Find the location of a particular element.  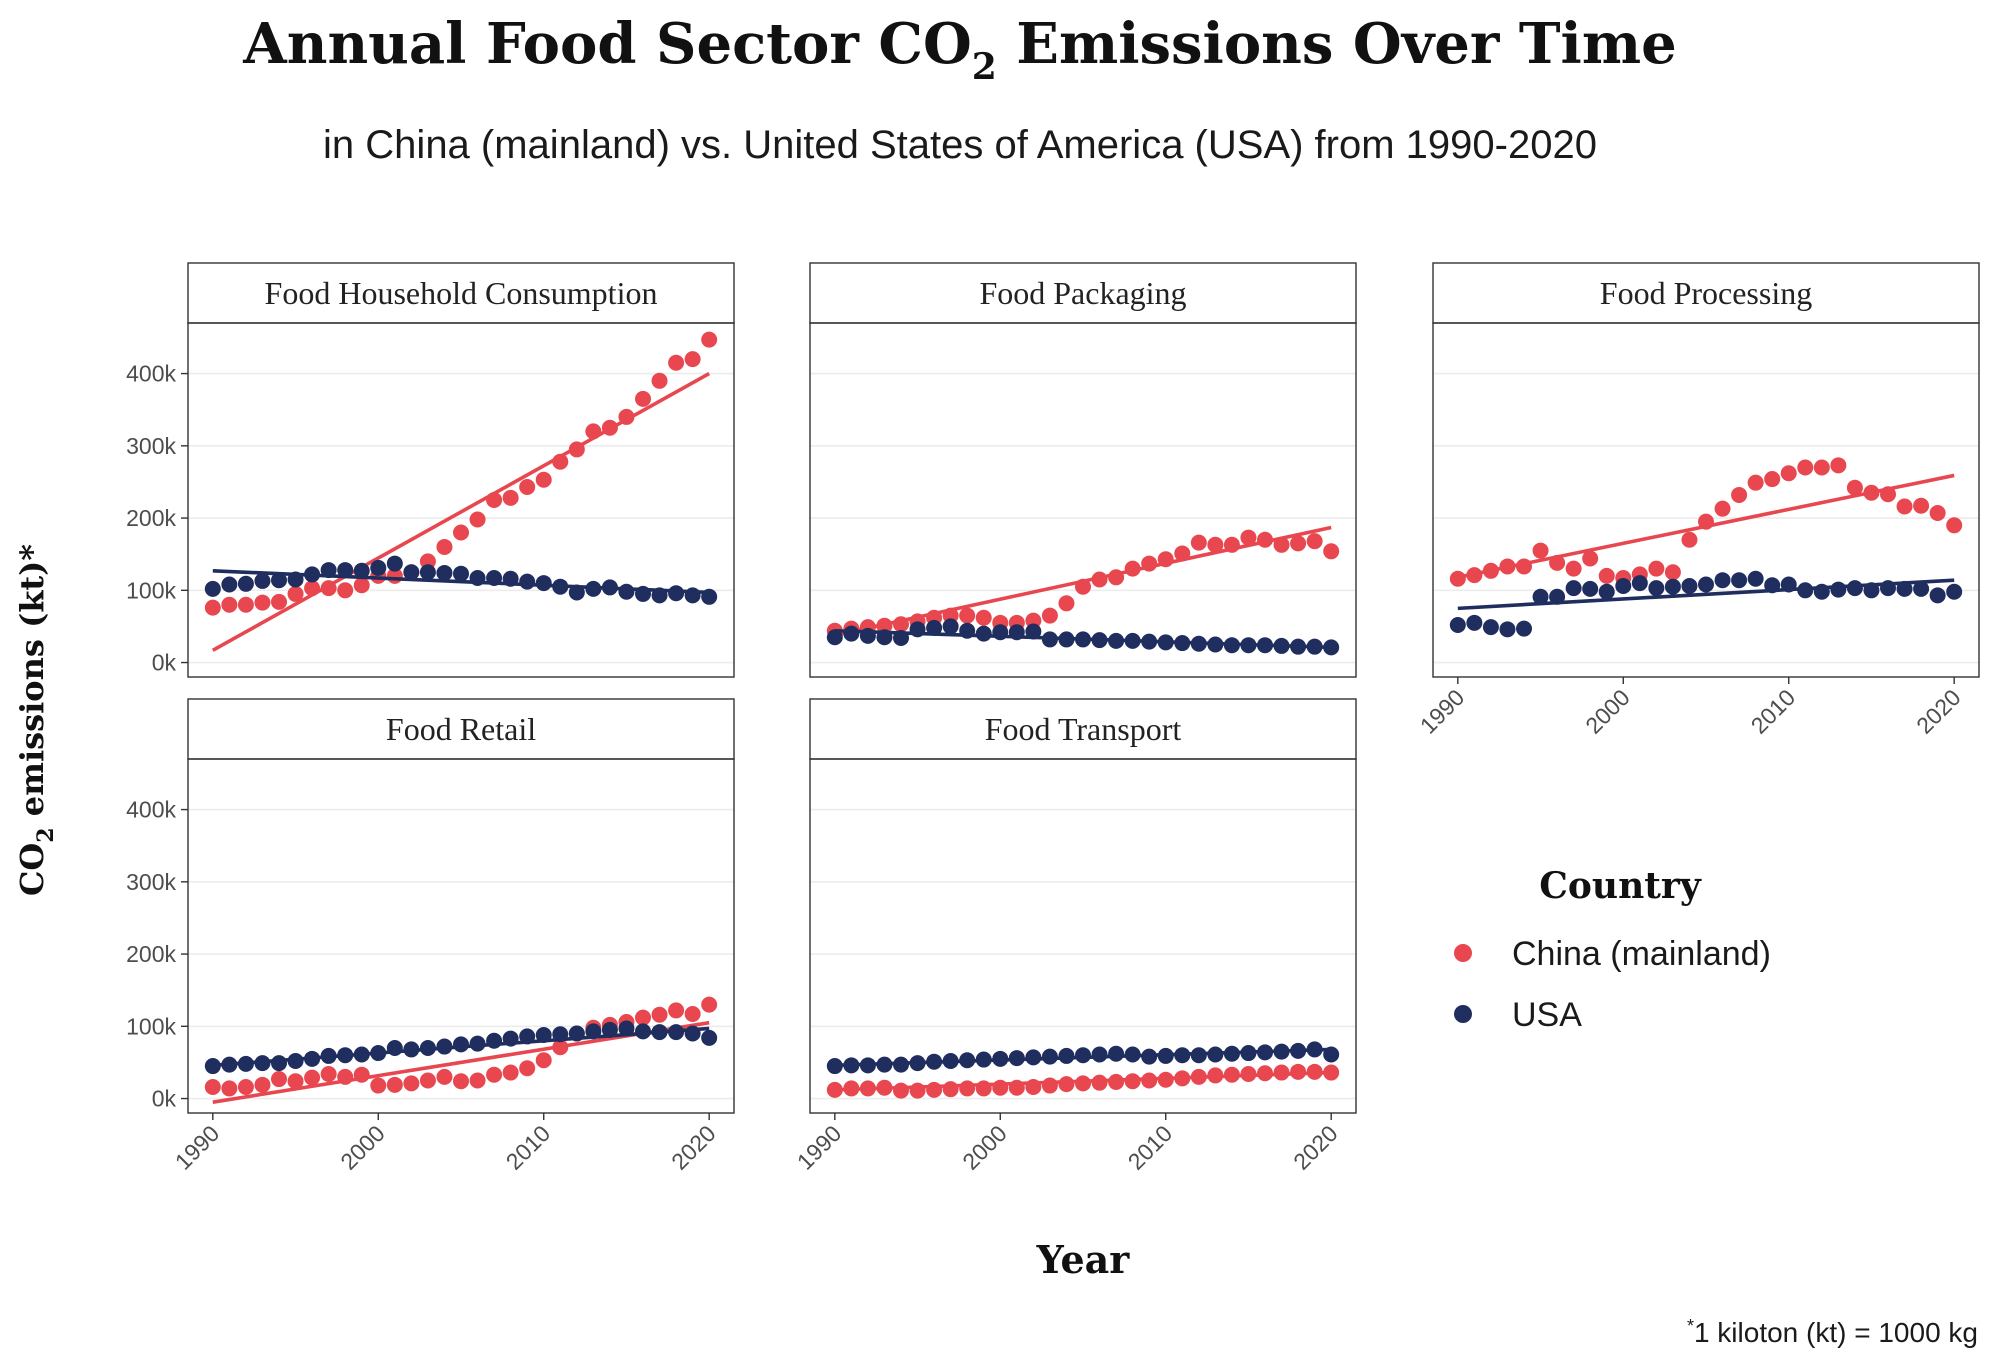

chart-title-subscript: 2 is located at coordinates (984, 67).